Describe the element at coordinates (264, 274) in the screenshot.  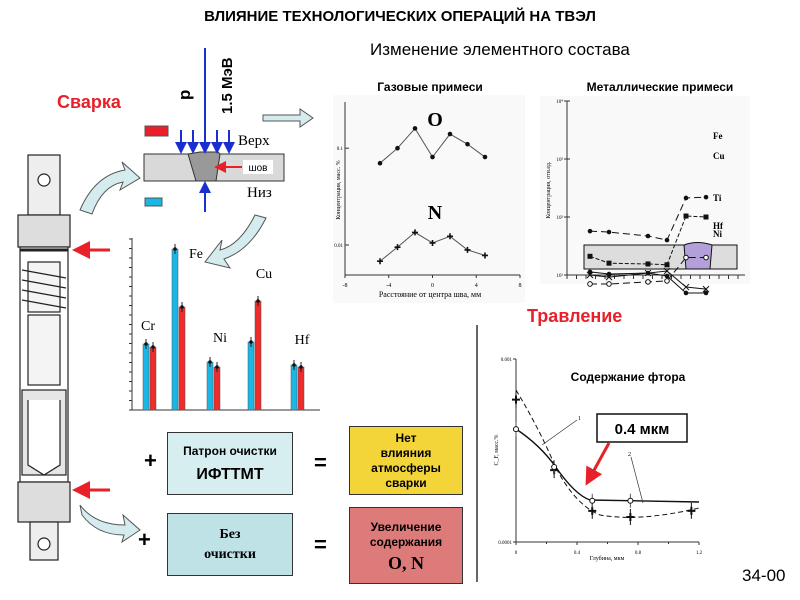
I see `category-label: Cu` at that location.